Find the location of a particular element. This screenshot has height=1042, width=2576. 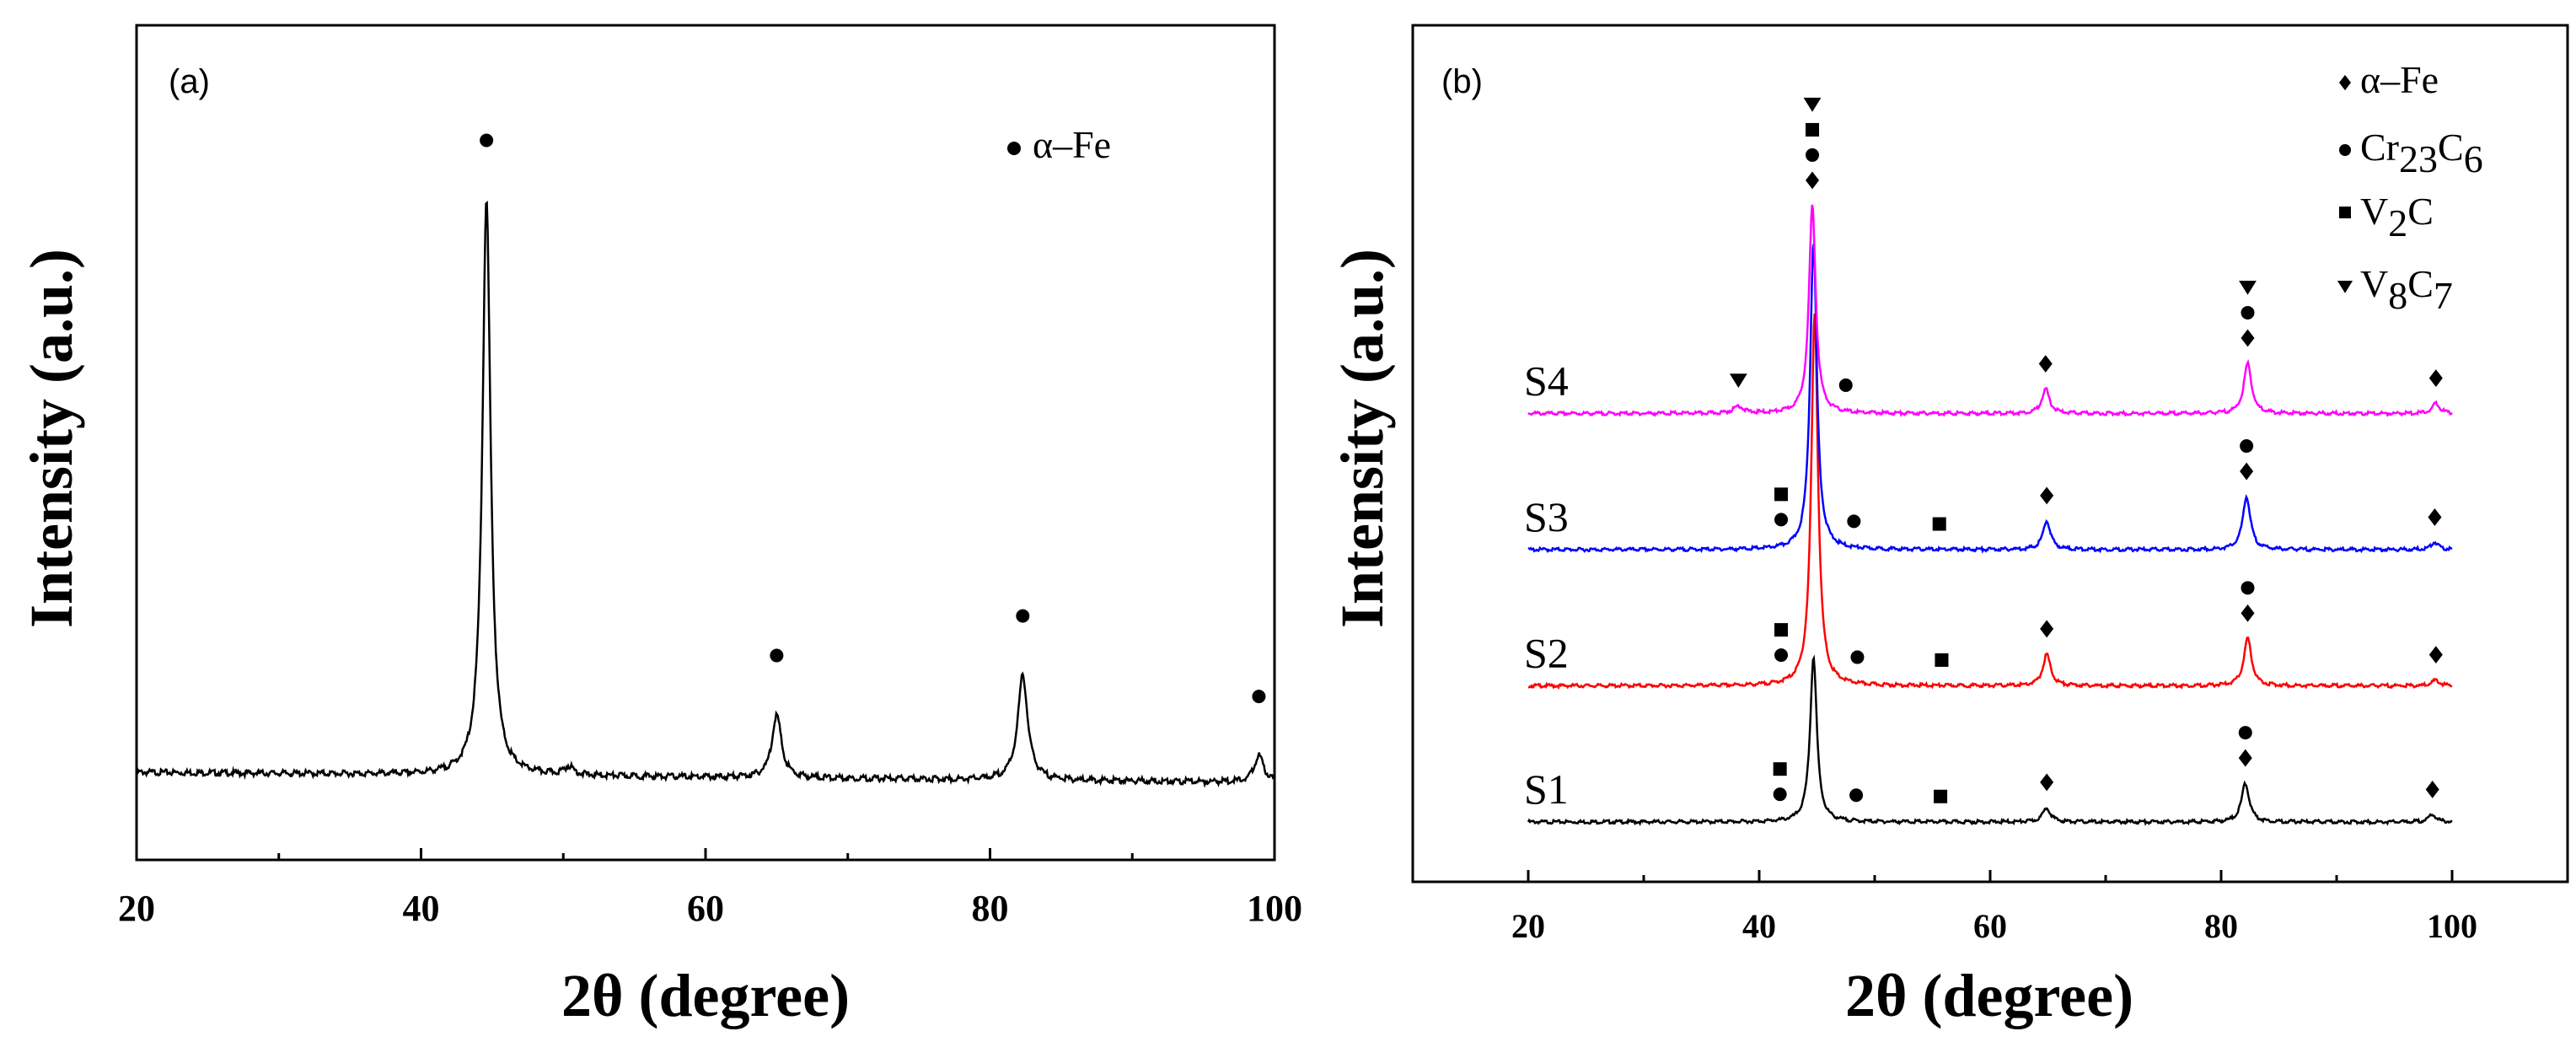

panel-b-x-tick-labels: 20 40 60 80 100 is located at coordinates (1994, 926).